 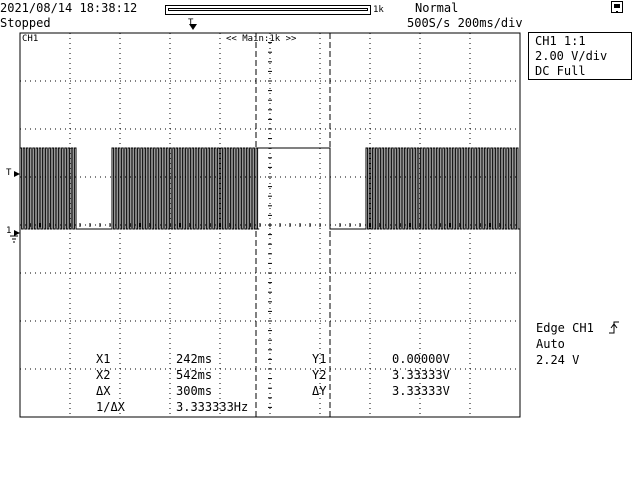 I want to click on trigger-level-arrow-icon, so click(x=17, y=174).